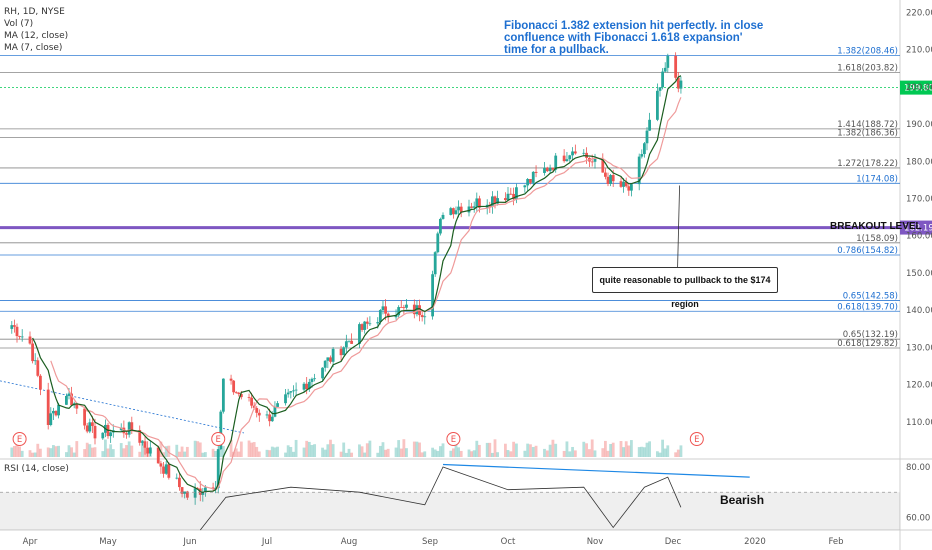 This screenshot has width=932, height=550. I want to click on fib-level-label: 0.618(139.70), so click(867, 307).